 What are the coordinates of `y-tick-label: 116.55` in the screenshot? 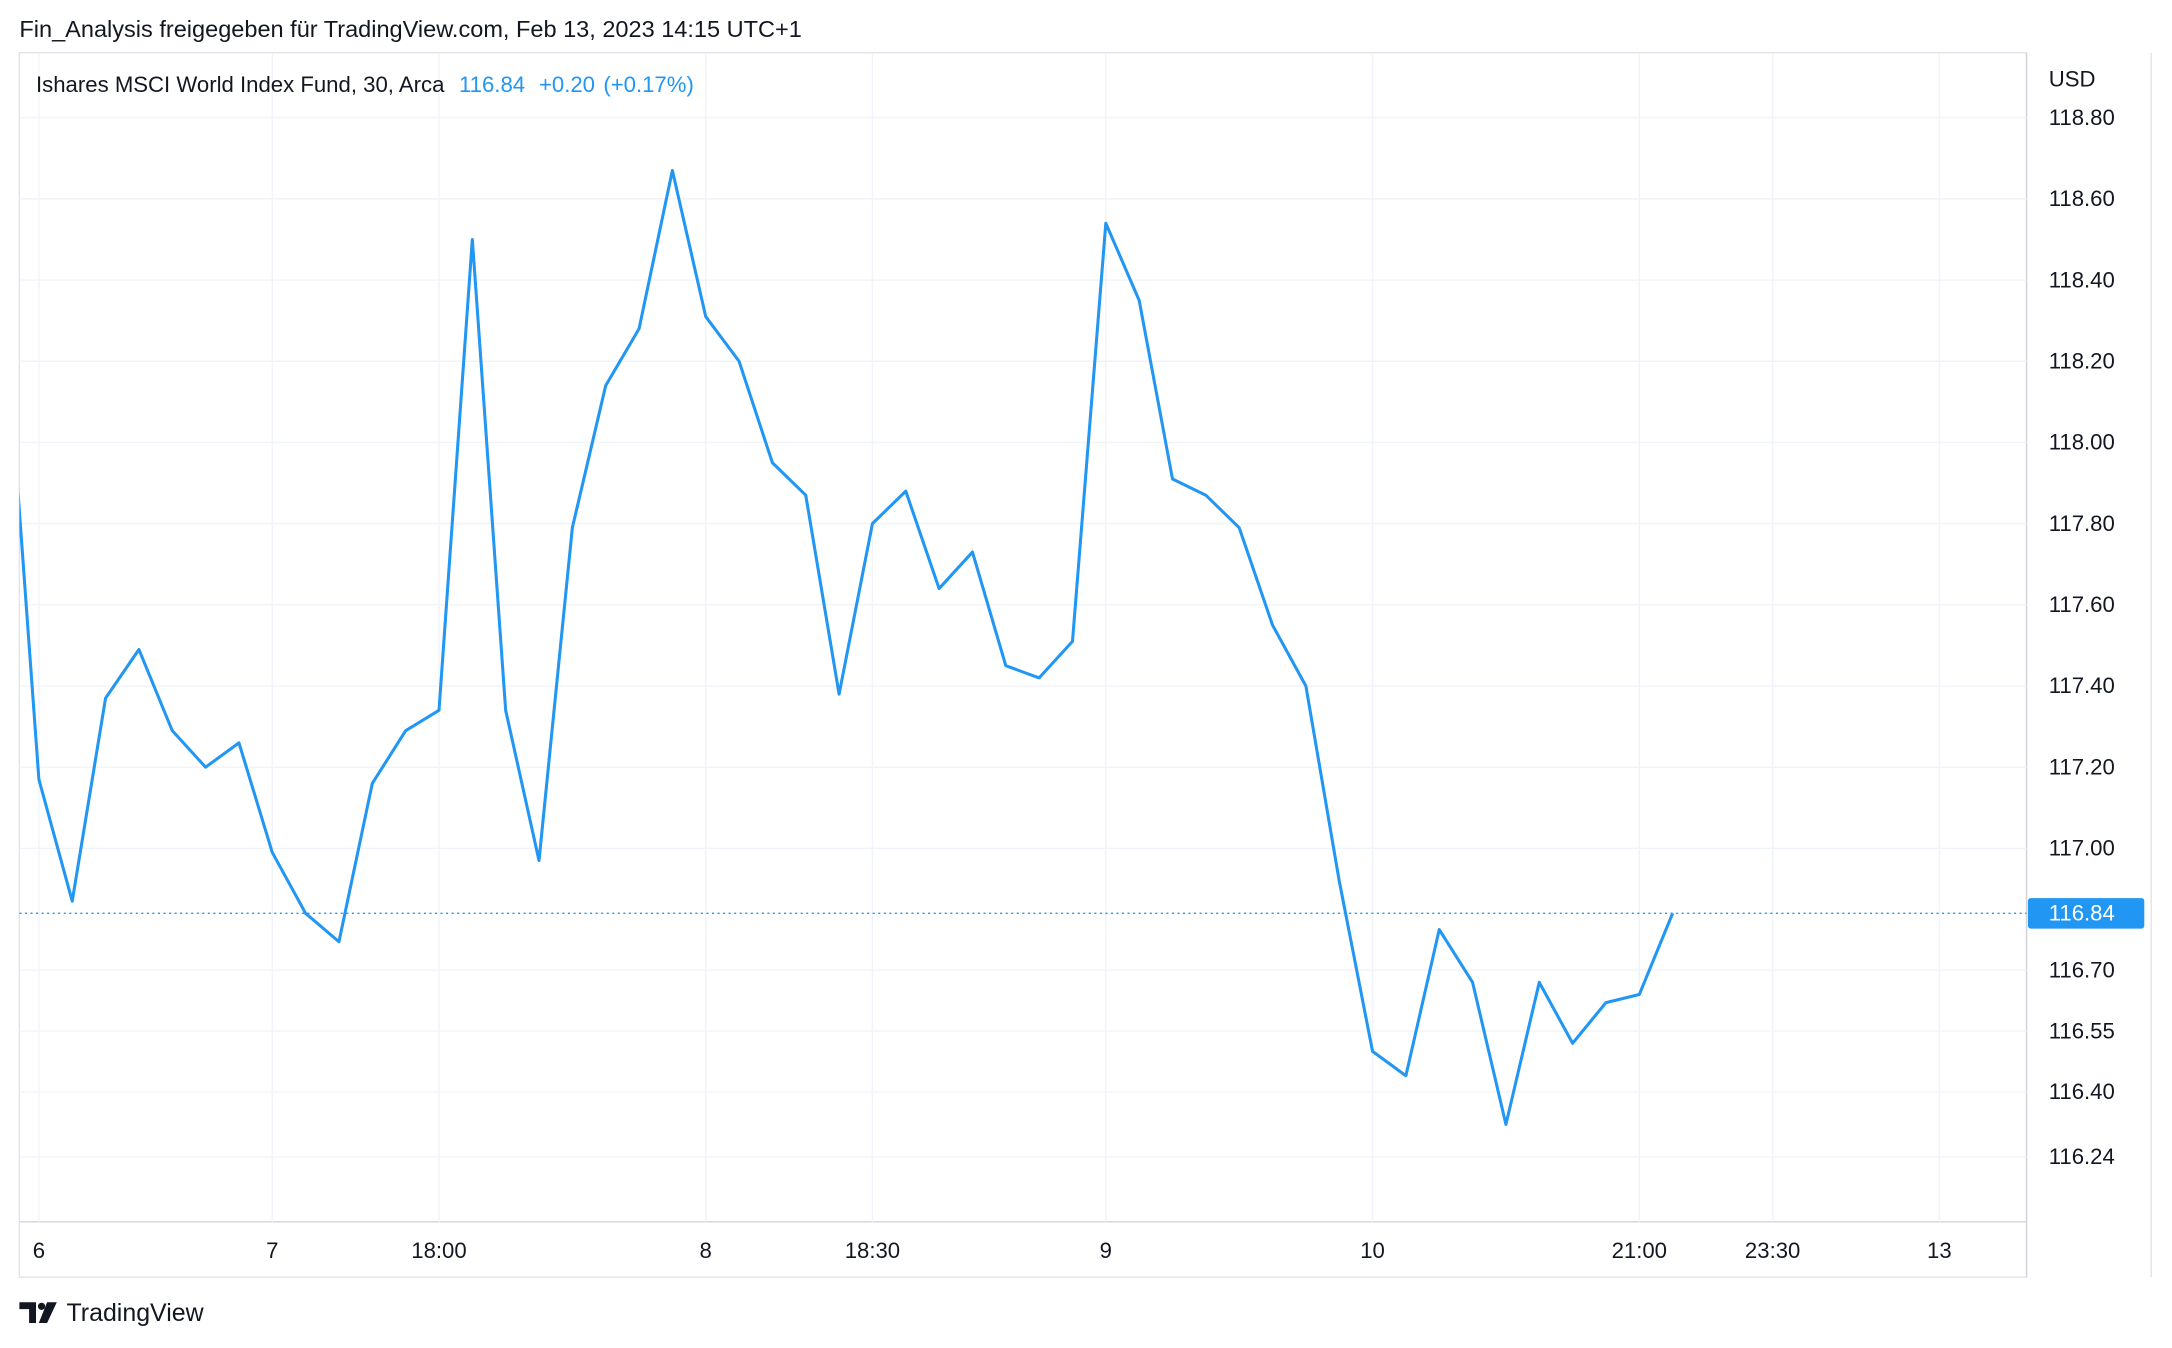 It's located at (2082, 1030).